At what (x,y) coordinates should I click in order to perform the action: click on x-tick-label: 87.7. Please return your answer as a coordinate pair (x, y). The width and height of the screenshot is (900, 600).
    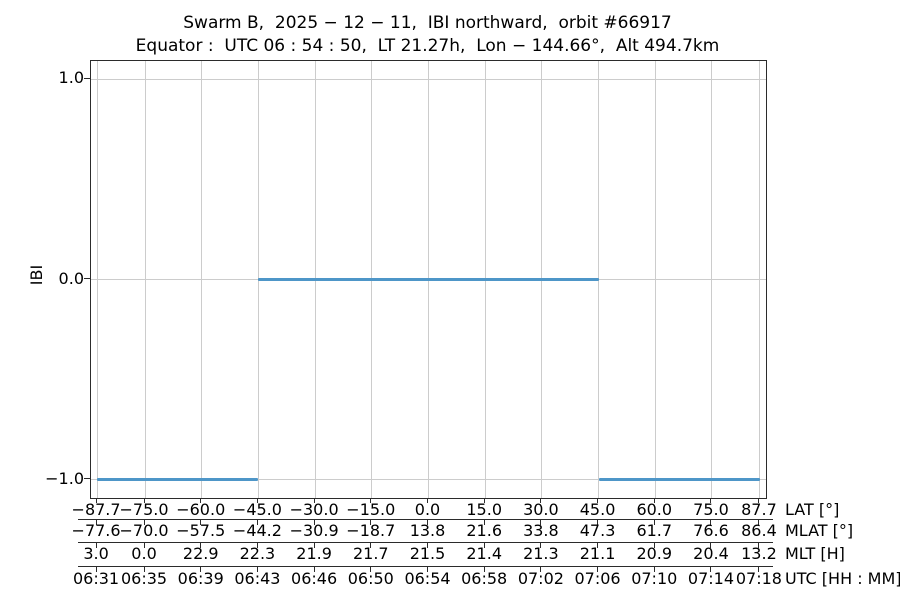
    Looking at the image, I should click on (759, 509).